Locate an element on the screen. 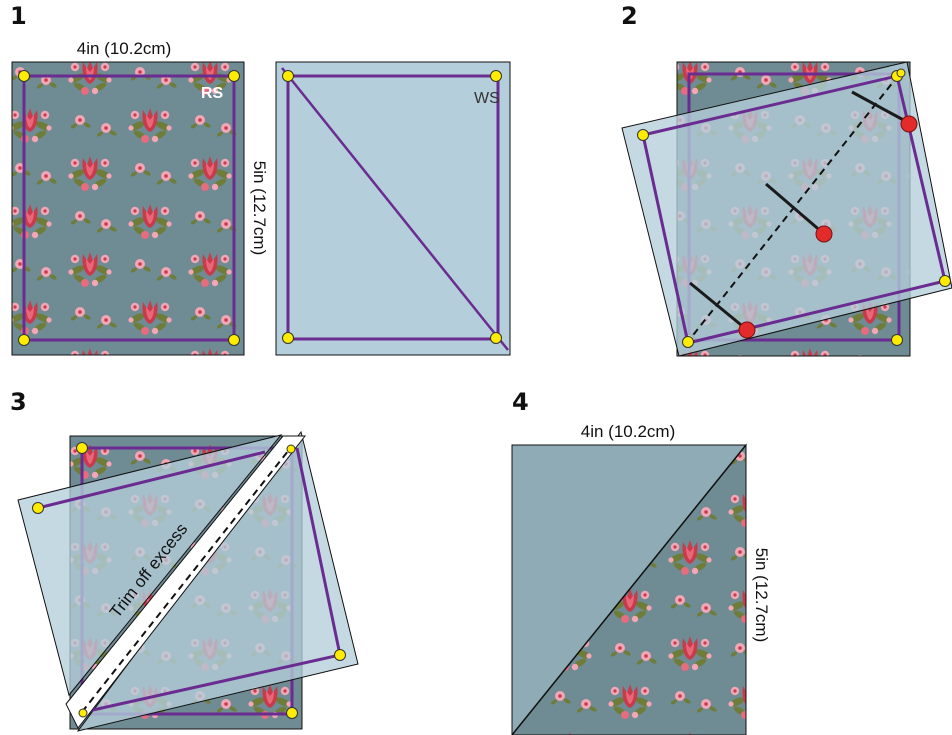 The height and width of the screenshot is (735, 952). step3-top-fabric is located at coordinates (188, 581).